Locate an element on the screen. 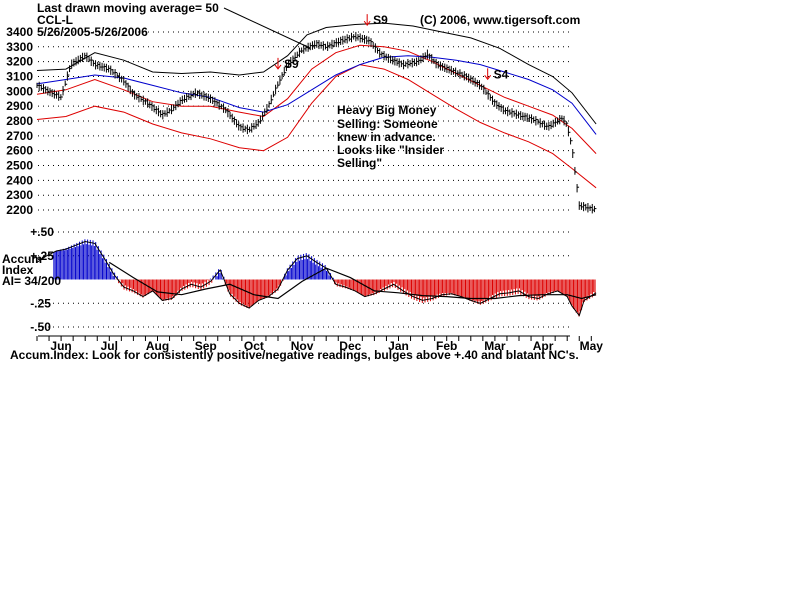 This screenshot has height=600, width=800. month-label: Jan is located at coordinates (398, 346).